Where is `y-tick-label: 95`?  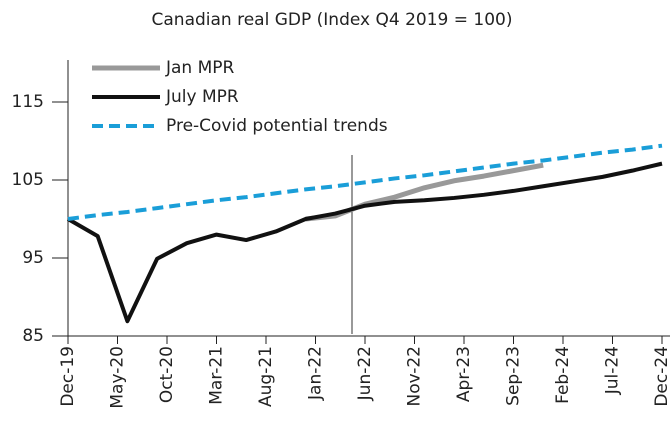 y-tick-label: 95 is located at coordinates (33, 258).